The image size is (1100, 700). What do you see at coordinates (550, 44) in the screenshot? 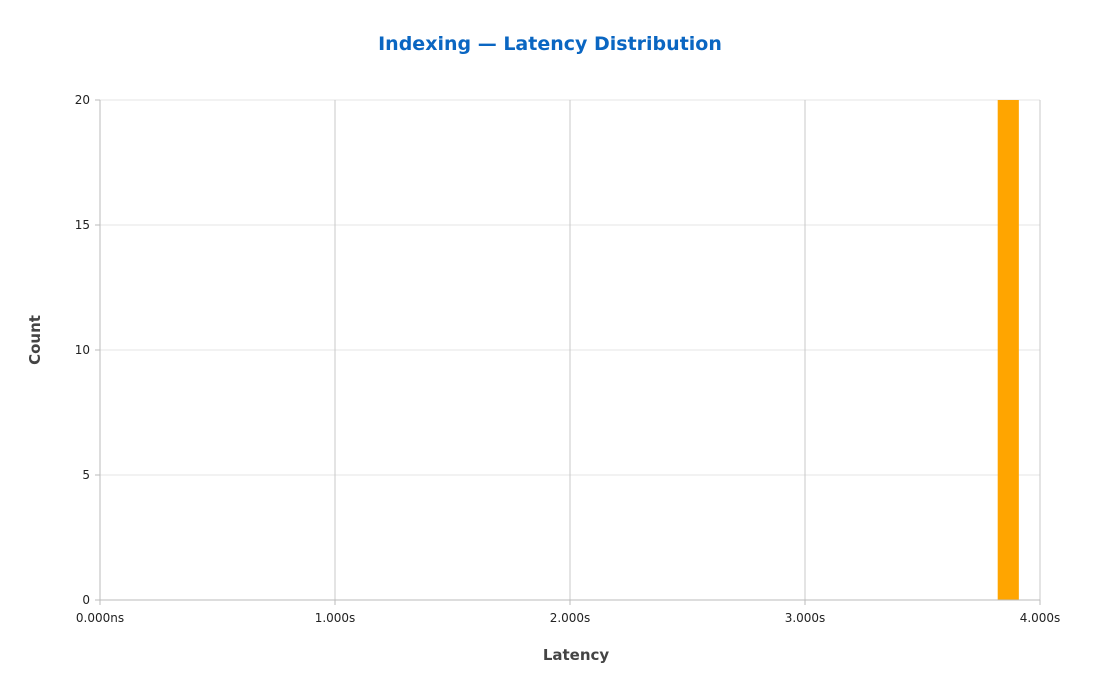
I see `chart-title: Indexing — Latency Distribution` at bounding box center [550, 44].